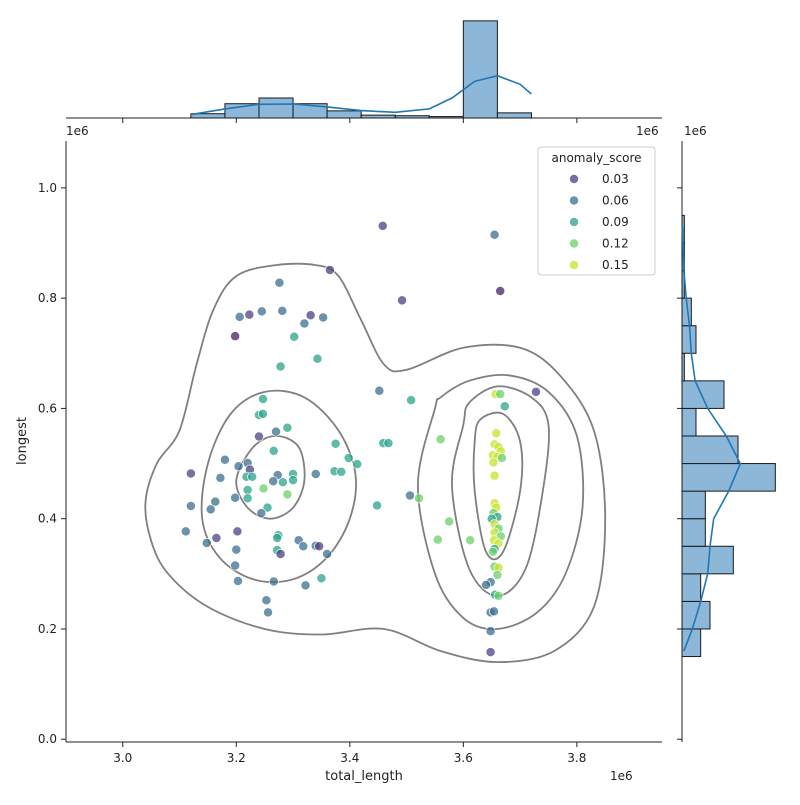 This screenshot has height=805, width=800. What do you see at coordinates (615, 244) in the screenshot?
I see `legend-entry-label: 0.12` at bounding box center [615, 244].